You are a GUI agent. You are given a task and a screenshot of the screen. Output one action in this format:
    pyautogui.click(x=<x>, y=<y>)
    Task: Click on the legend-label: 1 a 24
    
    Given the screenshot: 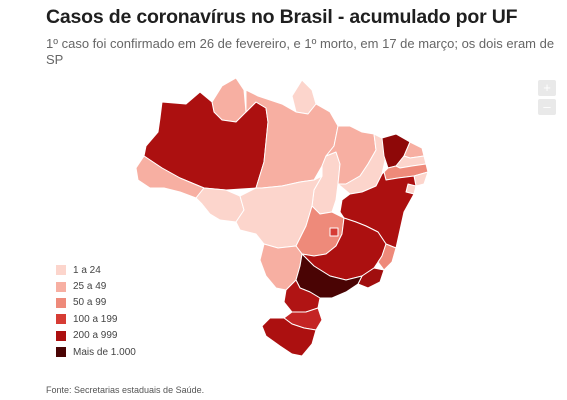 What is the action you would take?
    pyautogui.click(x=87, y=270)
    